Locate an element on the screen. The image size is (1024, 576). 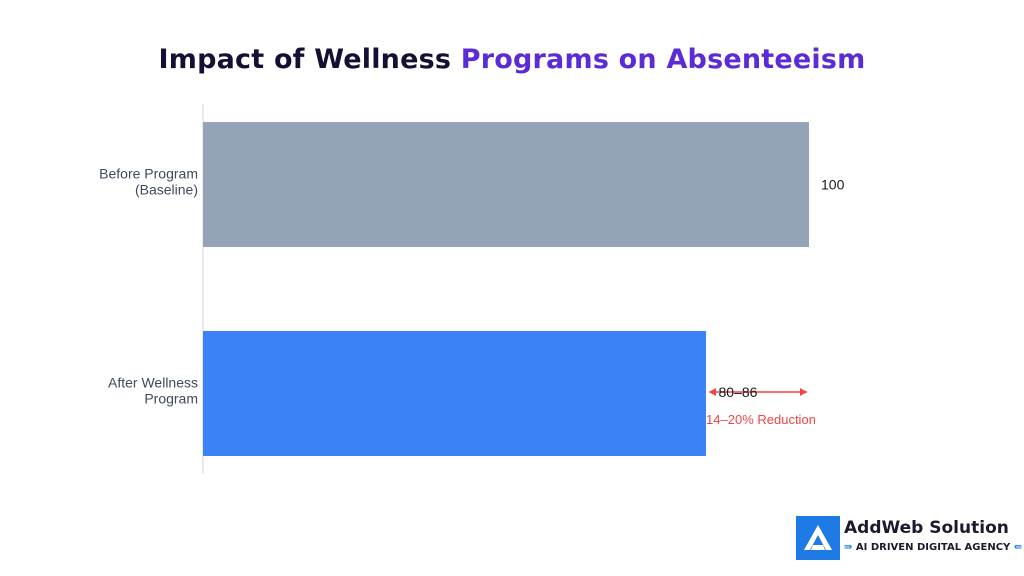
category-label: Before Program is located at coordinates (148, 174).